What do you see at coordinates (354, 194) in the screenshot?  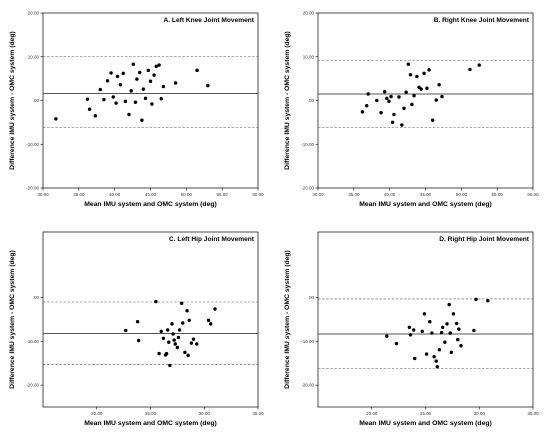 I see `x-tick-label: 35.00` at bounding box center [354, 194].